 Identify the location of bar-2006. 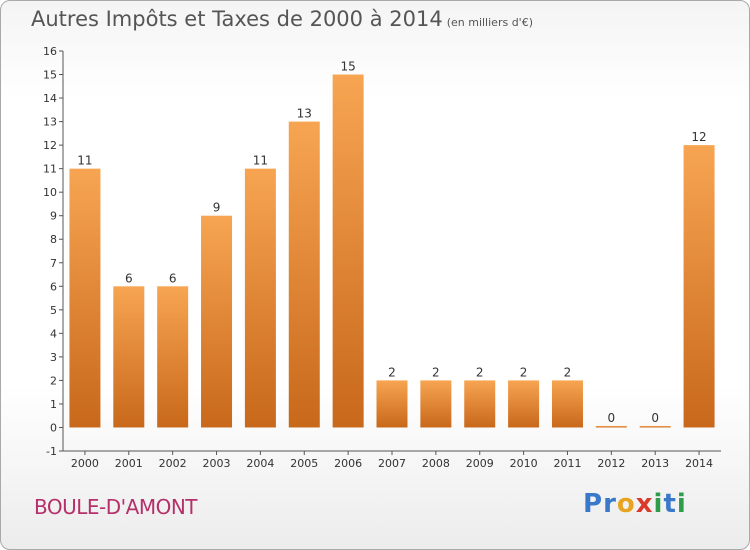
(348, 251).